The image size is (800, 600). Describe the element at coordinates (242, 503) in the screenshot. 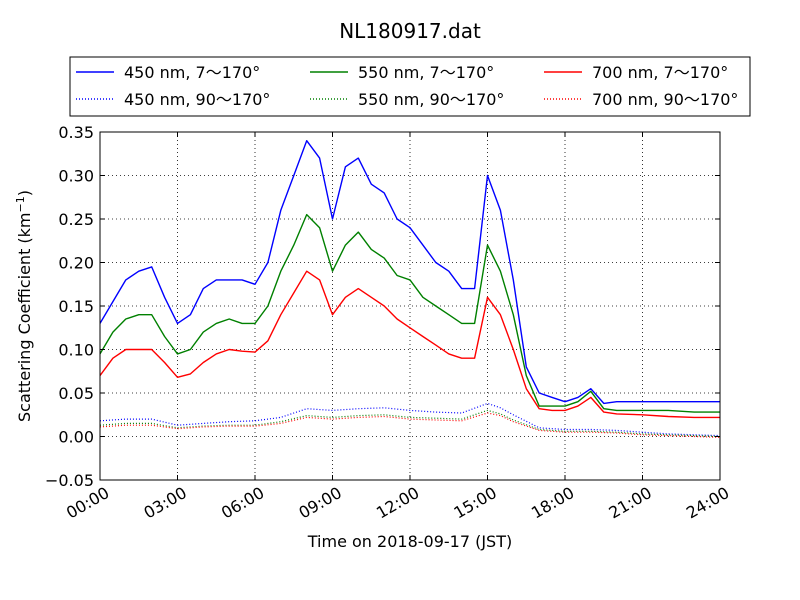

I see `x-tick-label: 06:00` at that location.